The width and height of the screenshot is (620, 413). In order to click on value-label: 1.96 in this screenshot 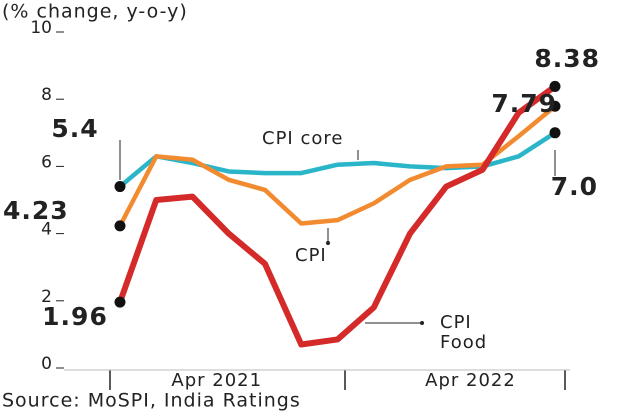, I will do `click(75, 316)`.